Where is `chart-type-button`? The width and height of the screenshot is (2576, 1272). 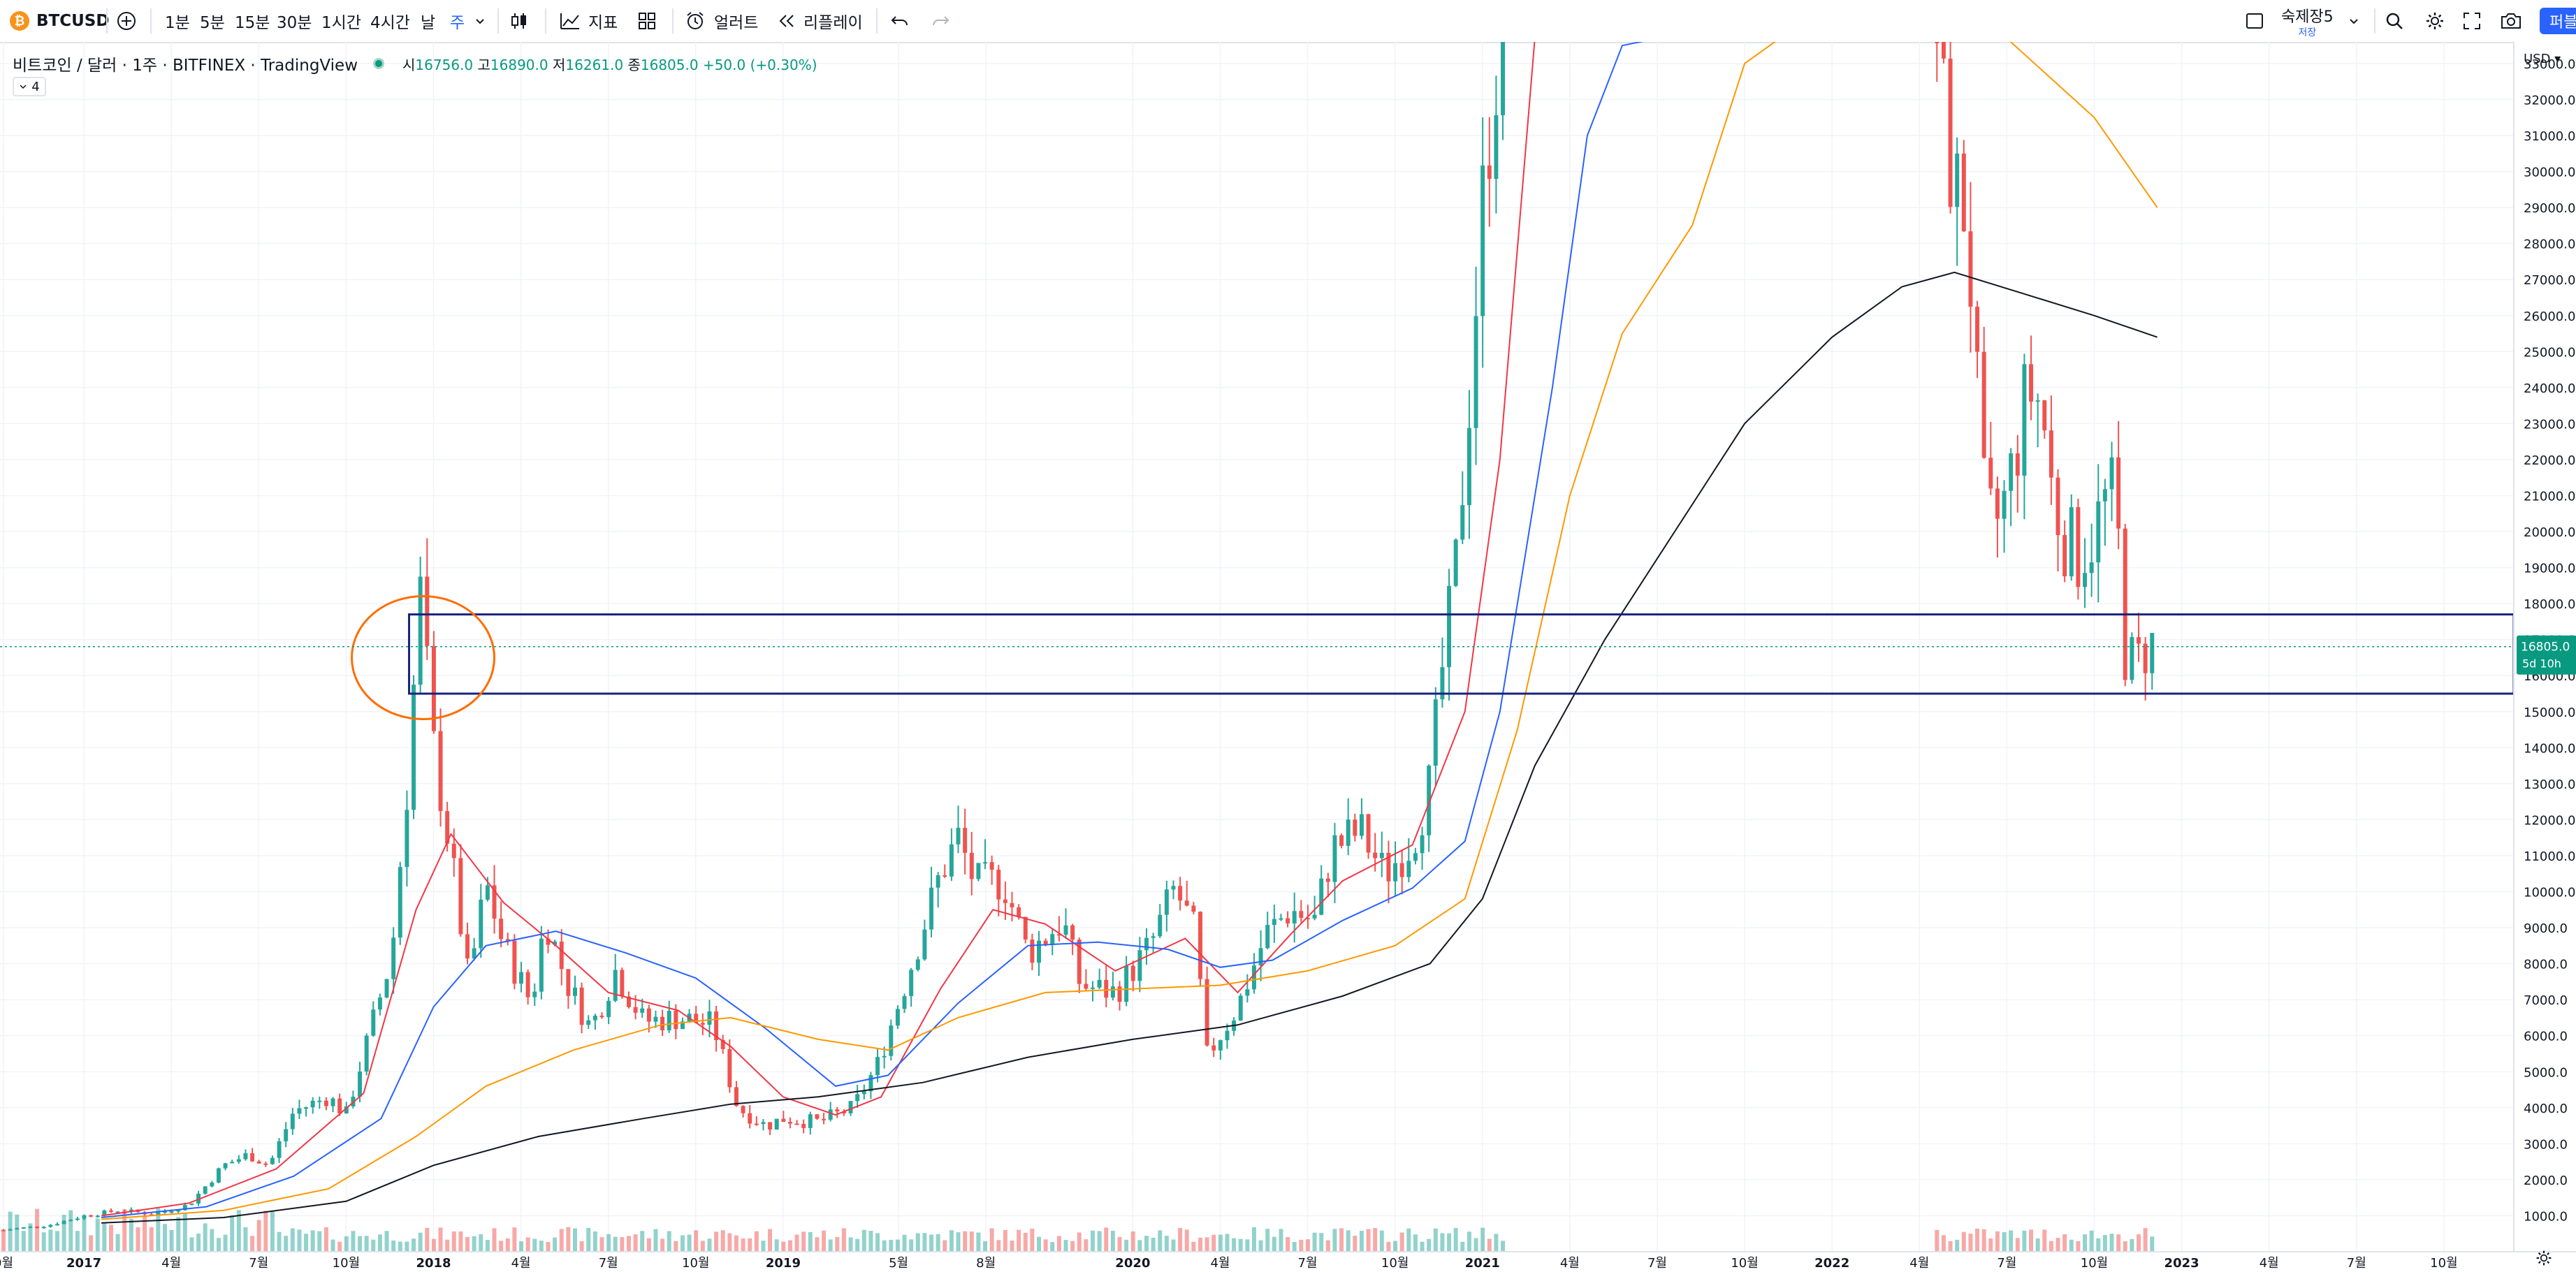 chart-type-button is located at coordinates (519, 21).